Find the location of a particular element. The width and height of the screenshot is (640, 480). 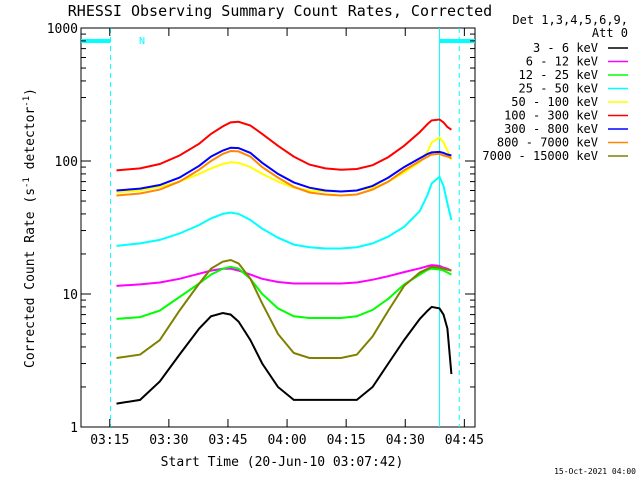

footer-date: 15-Oct-2021 04:00 is located at coordinates (595, 471).